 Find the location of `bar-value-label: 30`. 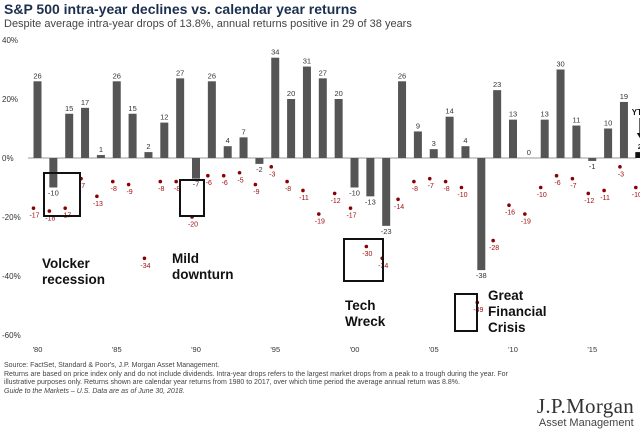

bar-value-label: 30 is located at coordinates (560, 64).